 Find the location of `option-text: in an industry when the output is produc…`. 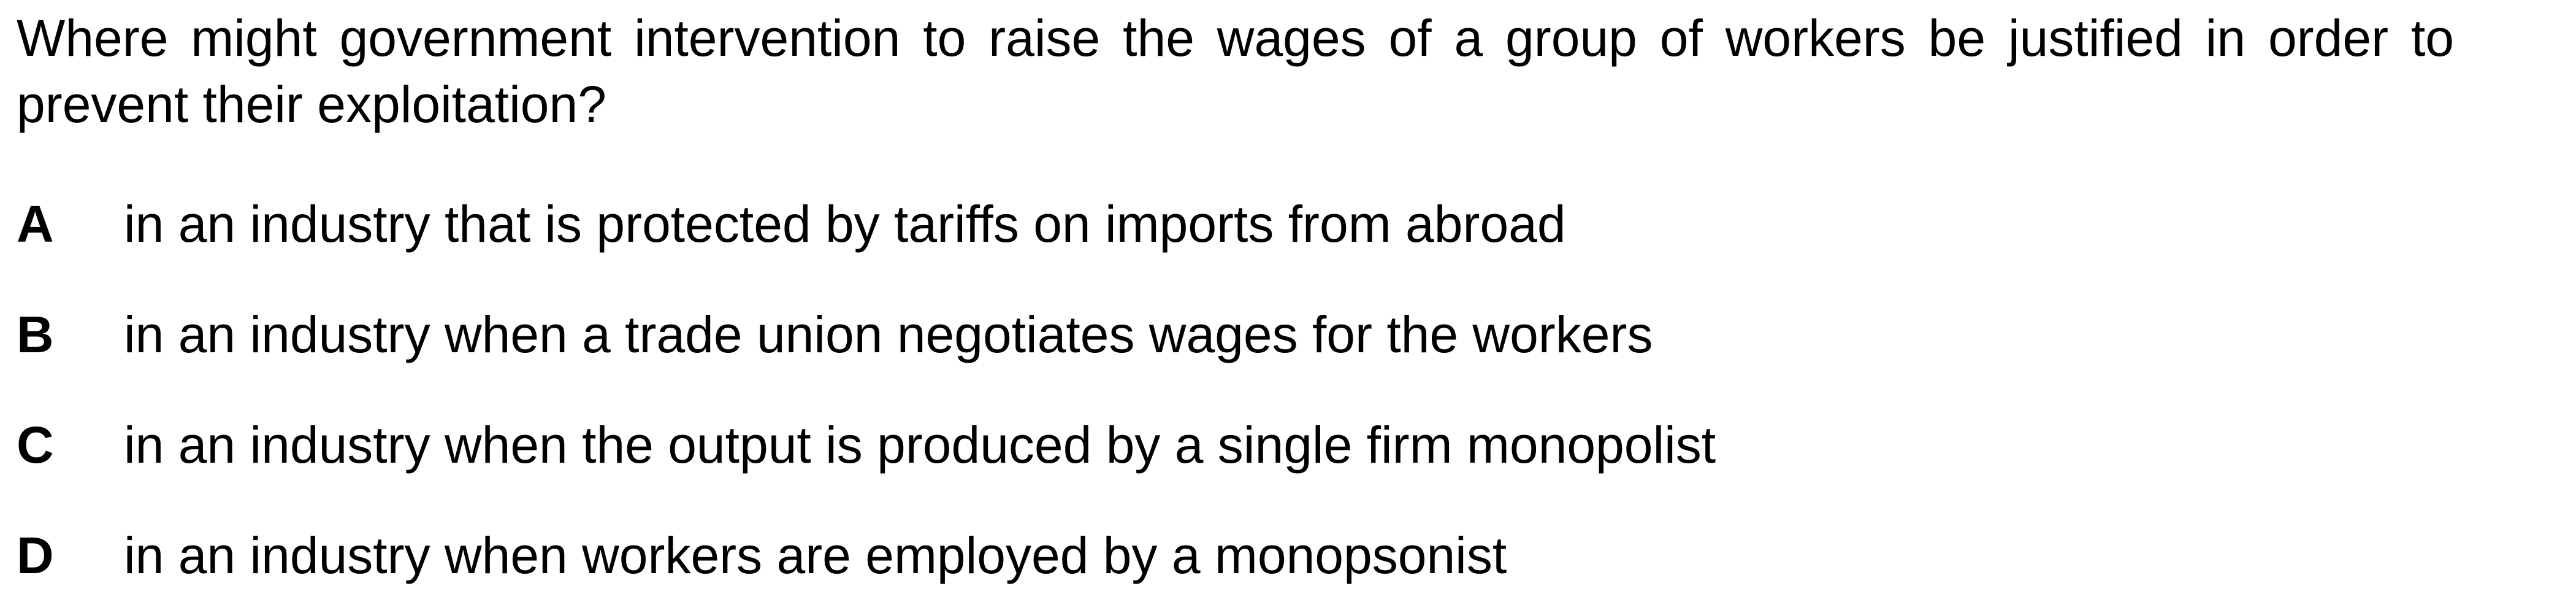

option-text: in an industry when the output is produc… is located at coordinates (920, 445).